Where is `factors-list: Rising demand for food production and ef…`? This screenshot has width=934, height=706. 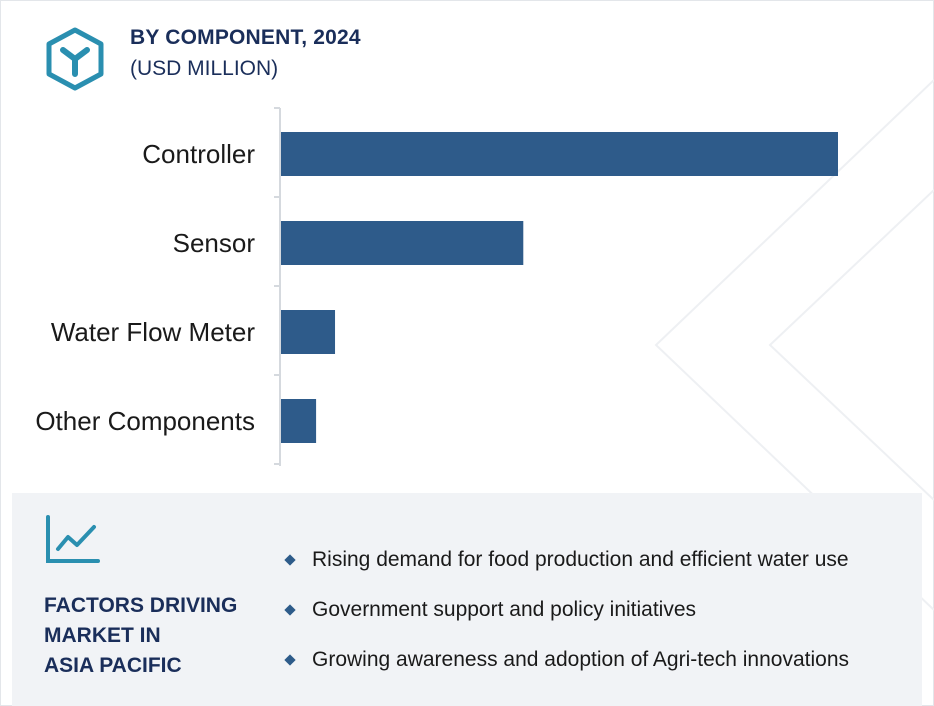
factors-list: Rising demand for food production and ef… is located at coordinates (564, 610).